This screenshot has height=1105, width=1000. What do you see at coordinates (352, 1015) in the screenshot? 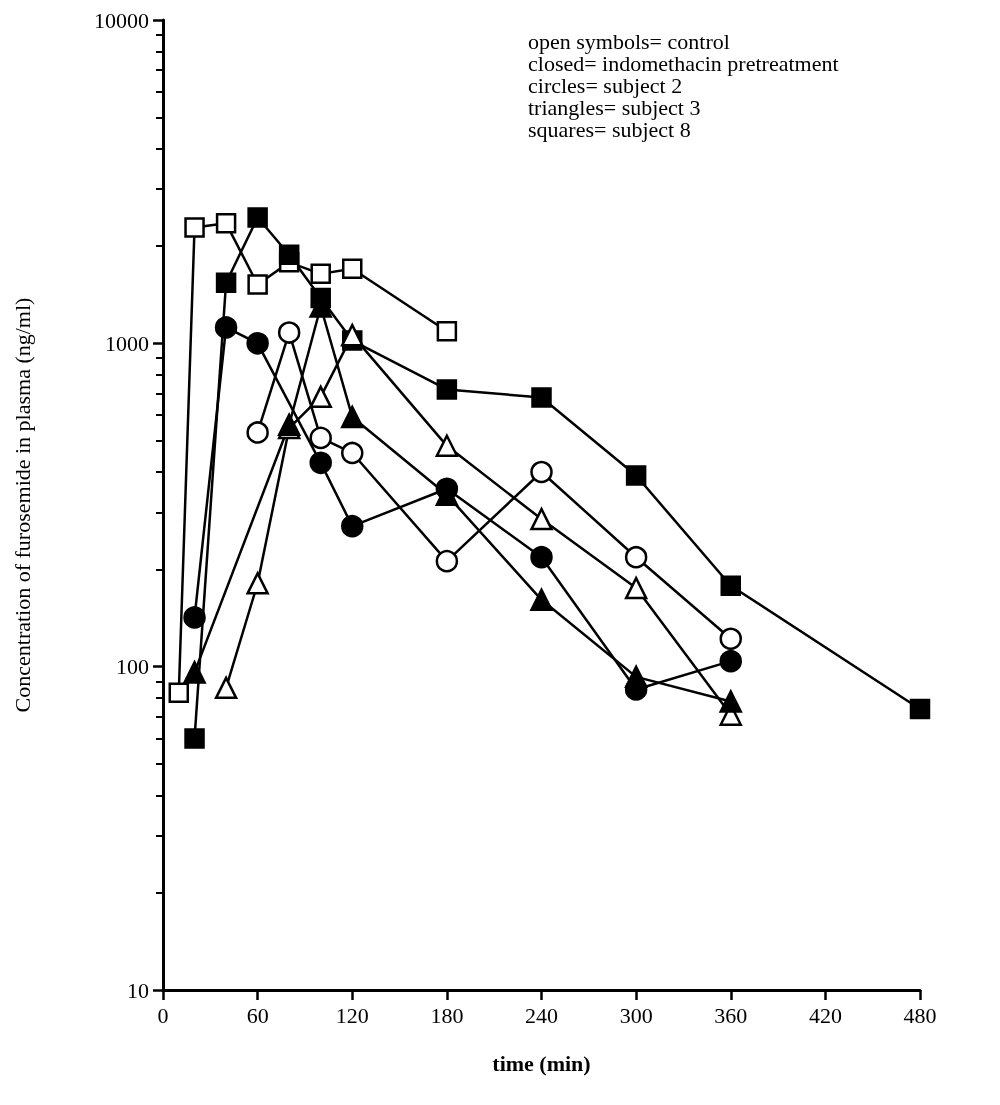
I see `x-tick-label: 120` at bounding box center [352, 1015].